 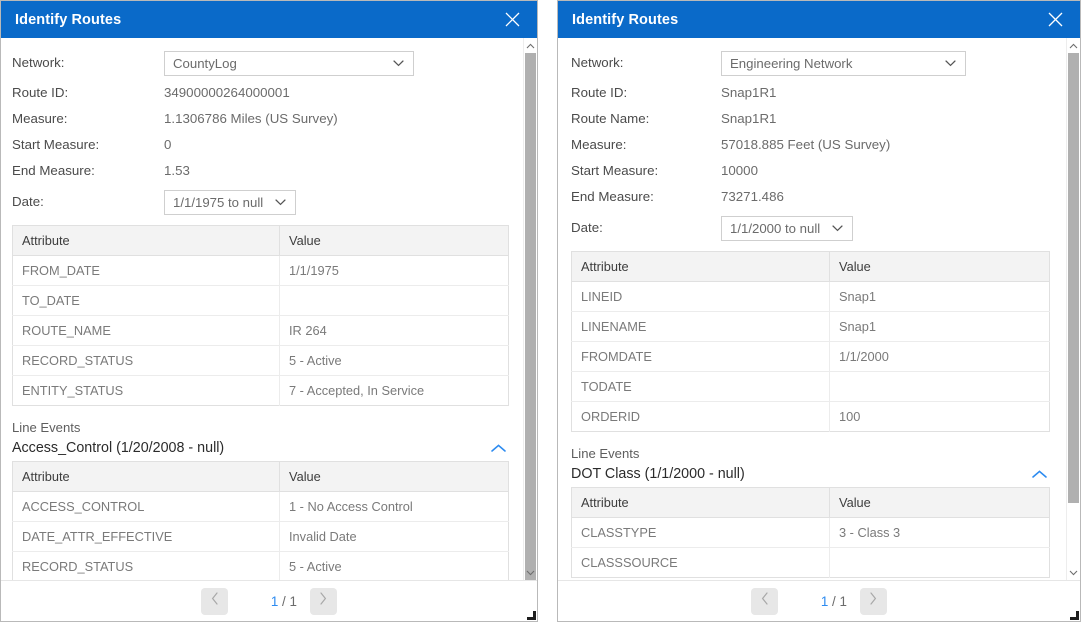 What do you see at coordinates (806, 144) in the screenshot?
I see `field-value: 57018.885 Feet (US Survey)` at bounding box center [806, 144].